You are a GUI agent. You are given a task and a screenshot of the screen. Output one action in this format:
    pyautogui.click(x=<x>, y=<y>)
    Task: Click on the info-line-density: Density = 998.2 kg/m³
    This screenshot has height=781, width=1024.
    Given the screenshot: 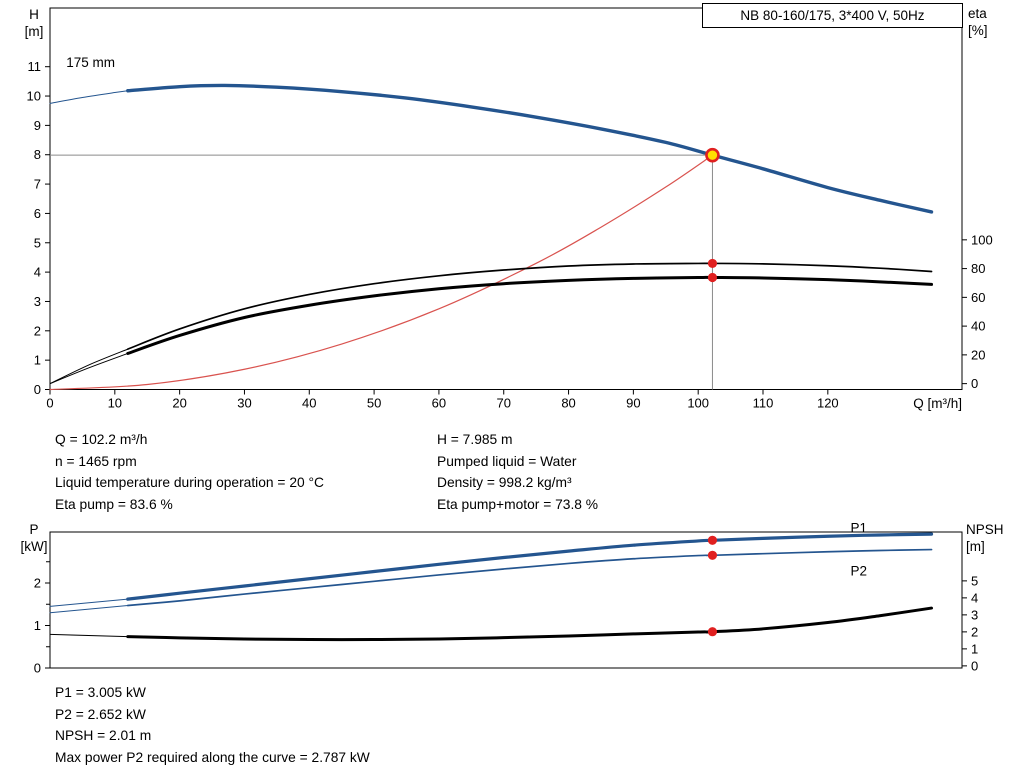 What is the action you would take?
    pyautogui.click(x=504, y=482)
    